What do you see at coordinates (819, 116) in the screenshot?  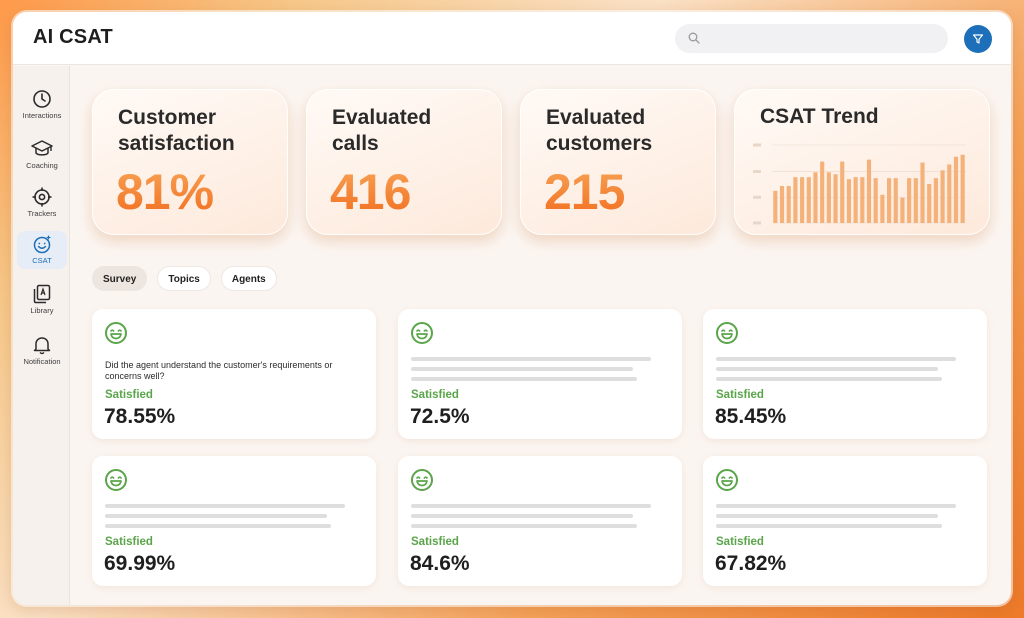 I see `trend-title: CSAT Trend` at bounding box center [819, 116].